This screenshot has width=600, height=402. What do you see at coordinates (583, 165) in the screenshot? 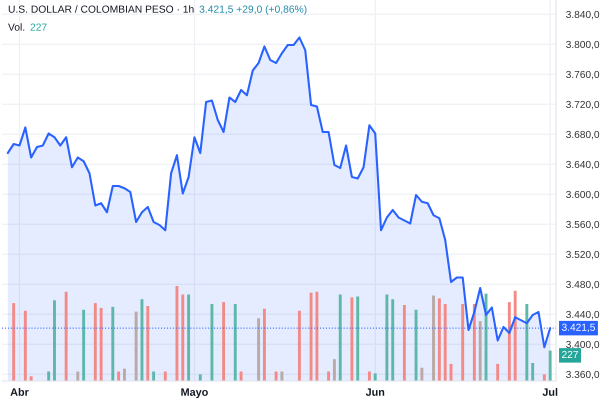
I see `y-tick-label: 3.640,0` at bounding box center [583, 165].